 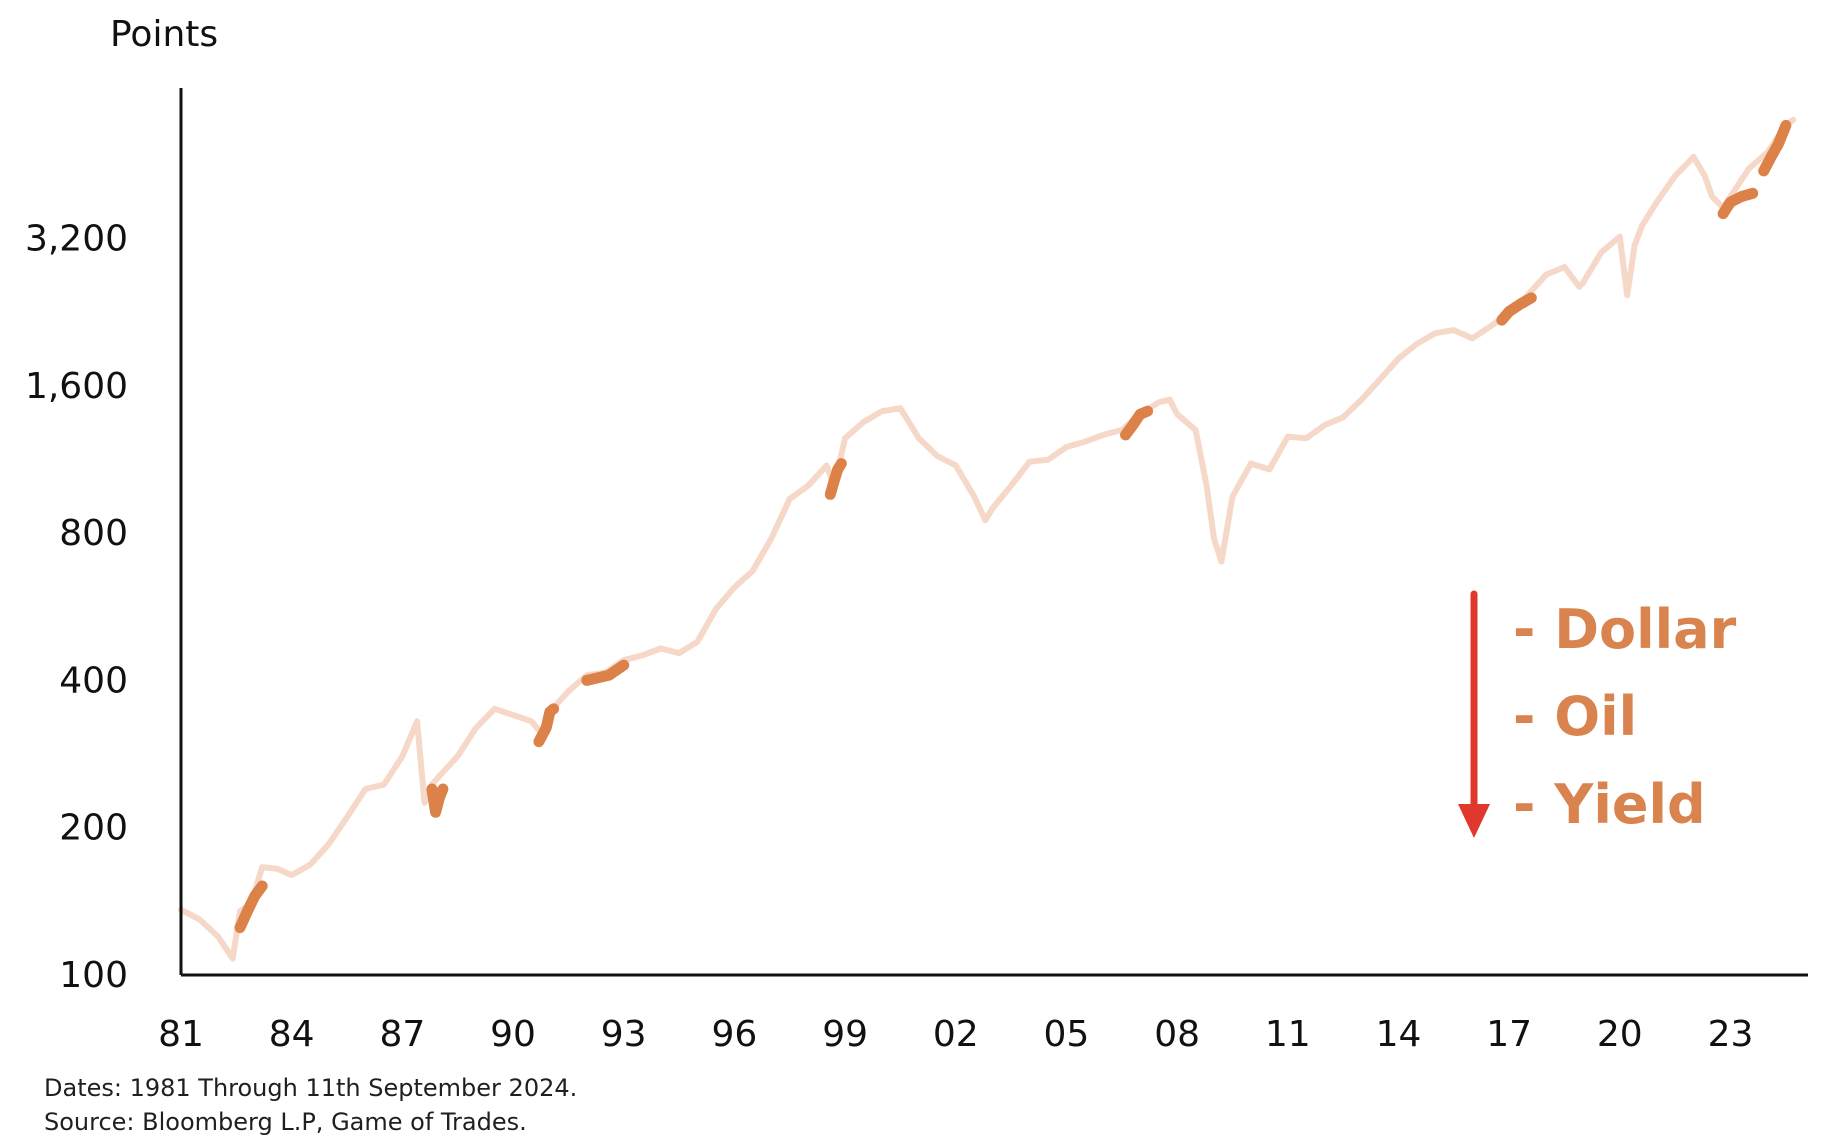 I want to click on annotation-item-yield: - Yield, so click(x=1609, y=804).